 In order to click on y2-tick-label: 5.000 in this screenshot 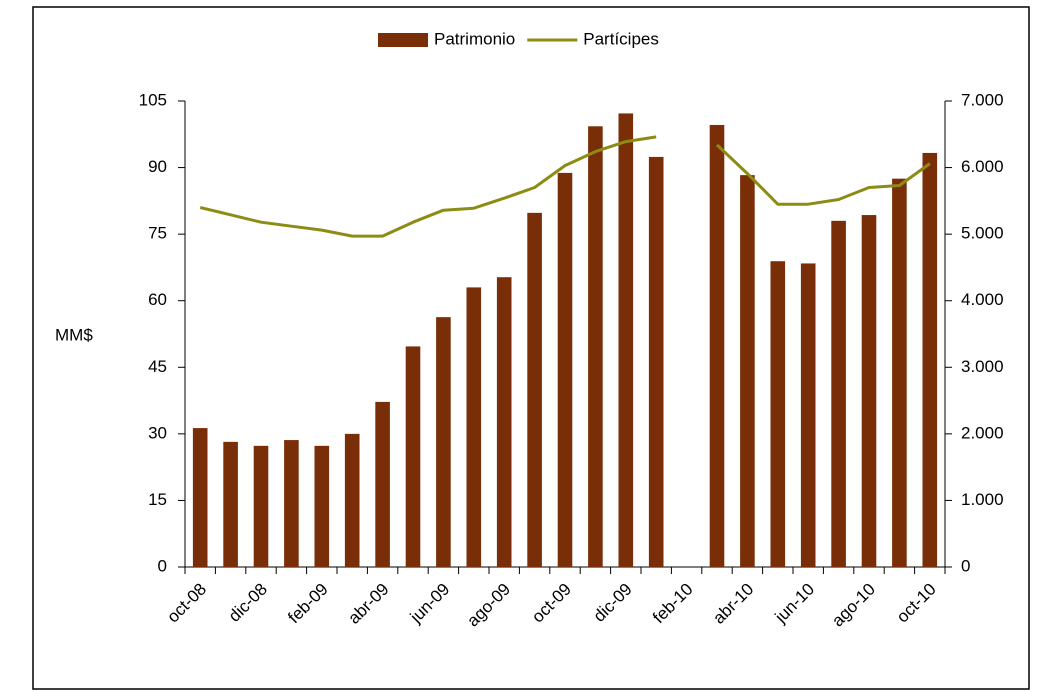, I will do `click(982, 233)`.